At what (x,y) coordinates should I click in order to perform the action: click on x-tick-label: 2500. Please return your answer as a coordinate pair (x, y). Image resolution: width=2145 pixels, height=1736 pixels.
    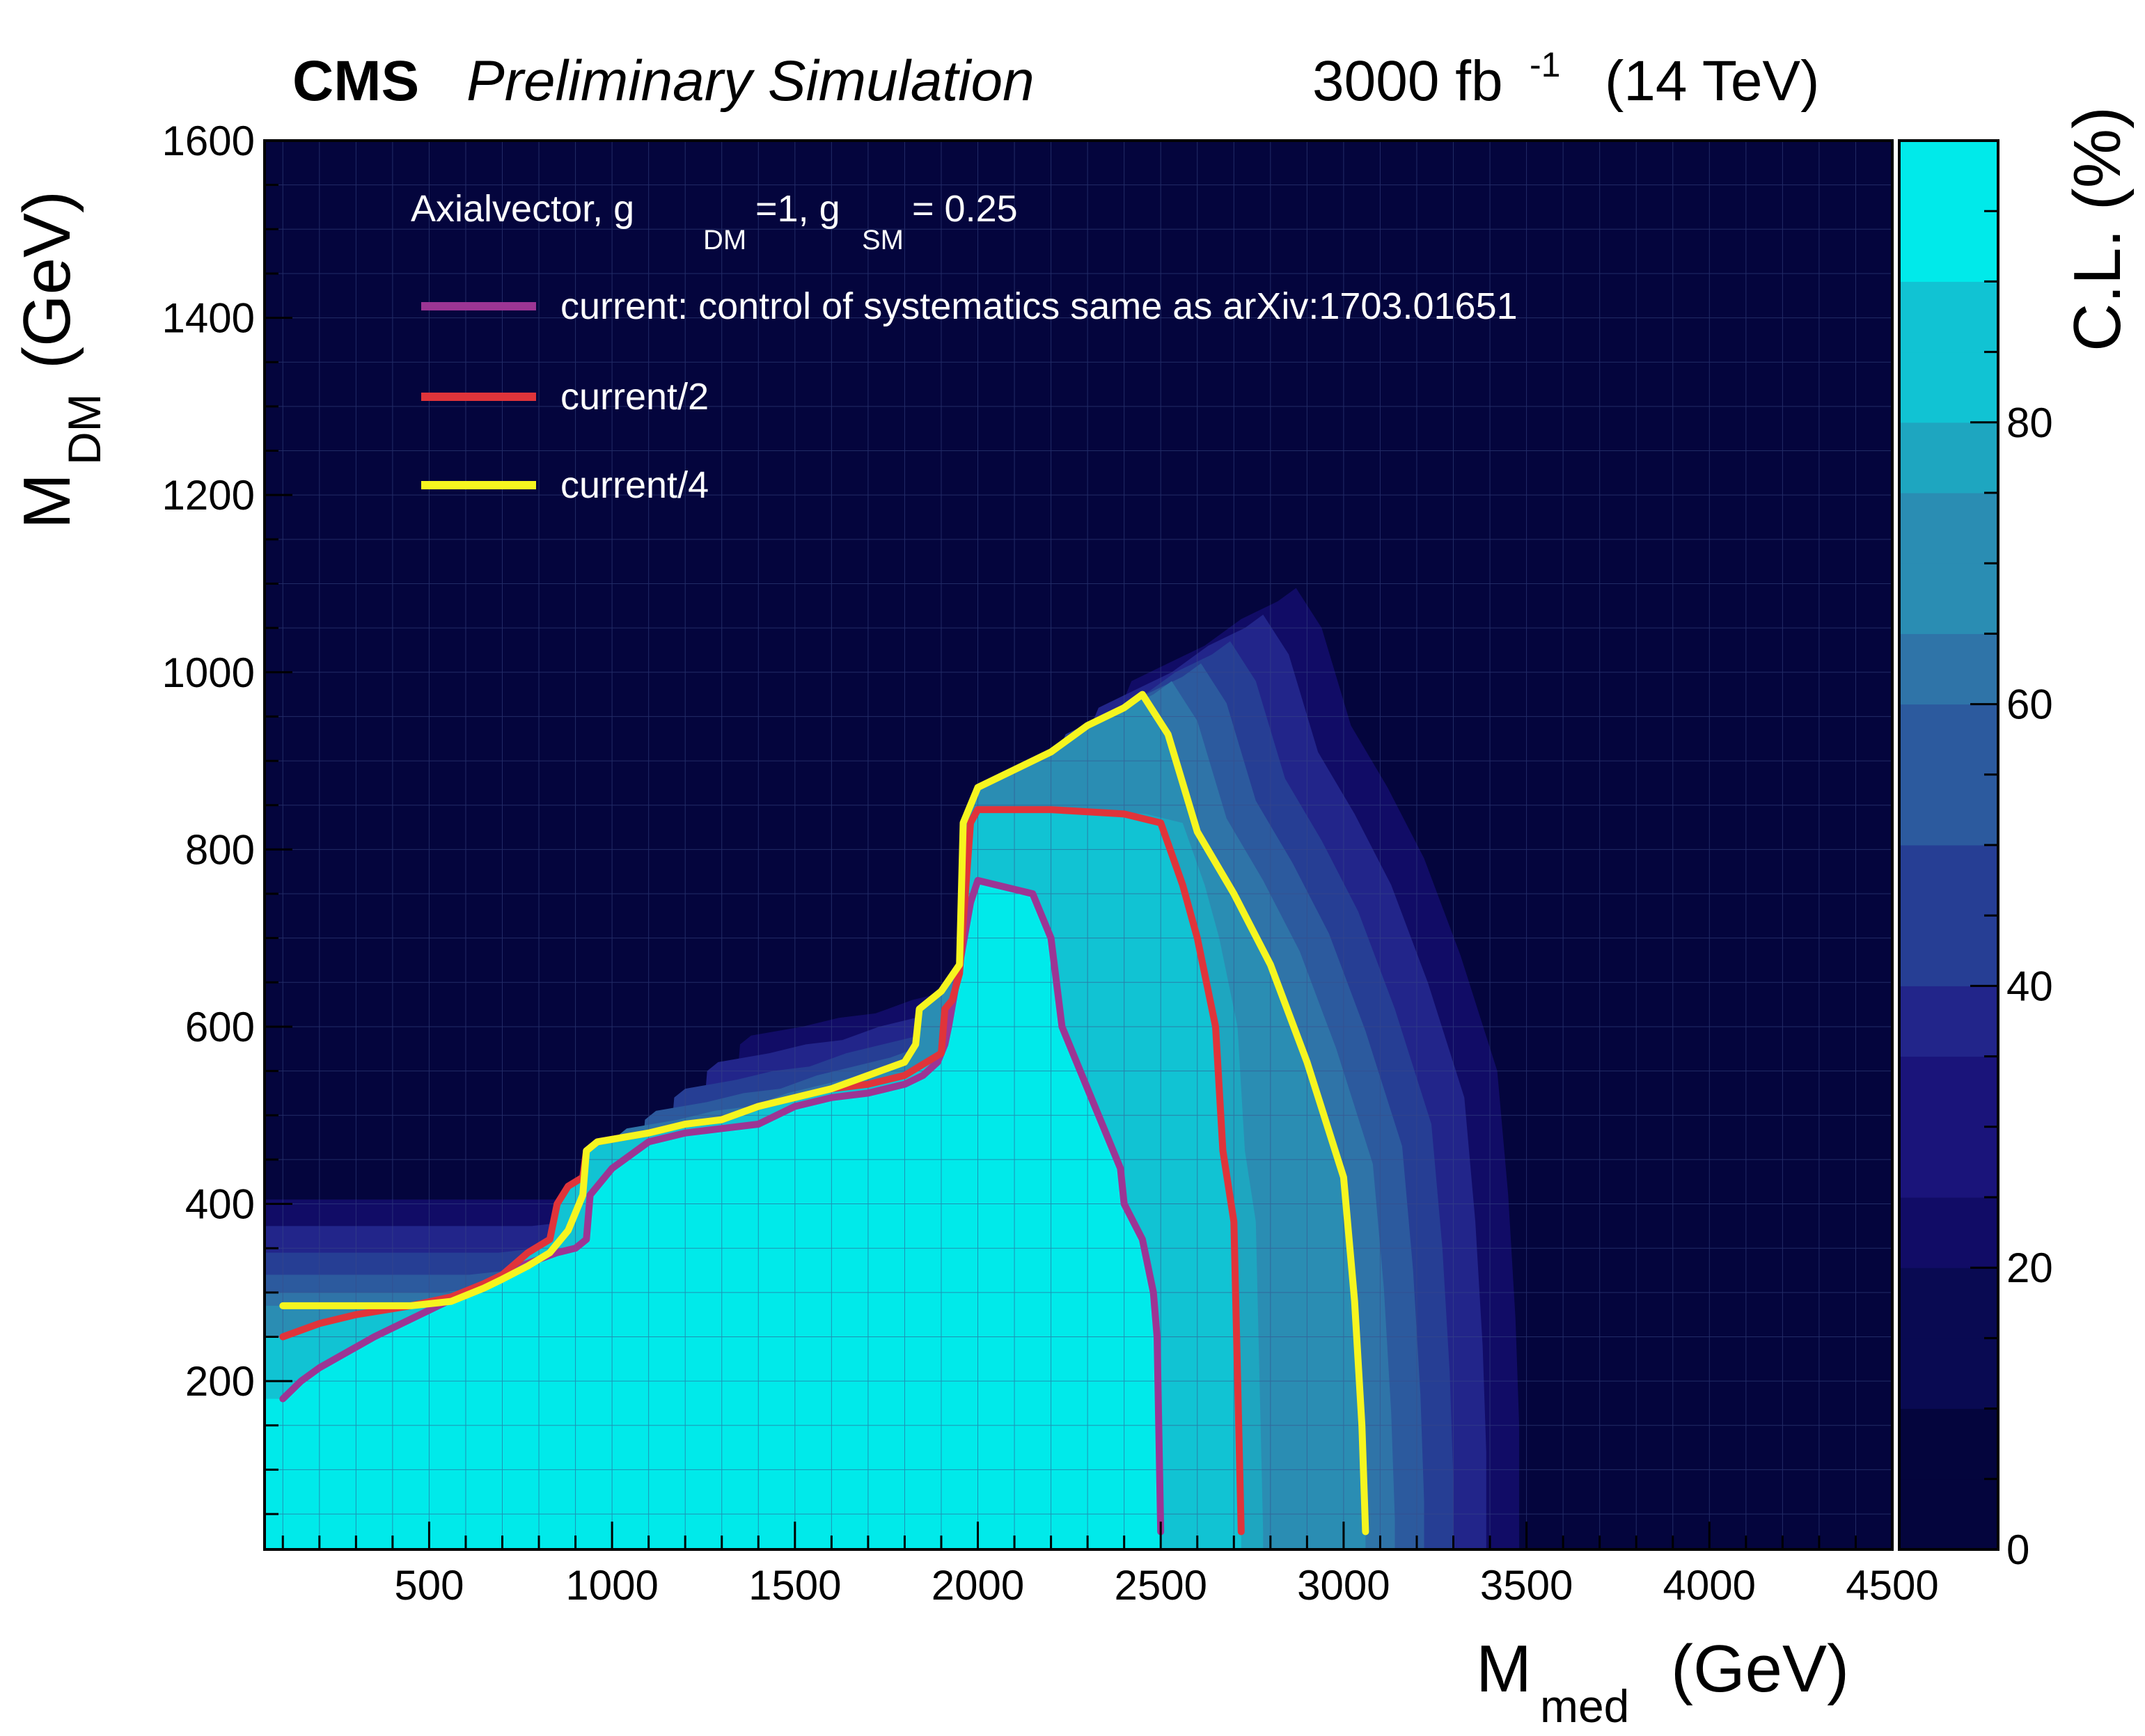
    Looking at the image, I should click on (1160, 1585).